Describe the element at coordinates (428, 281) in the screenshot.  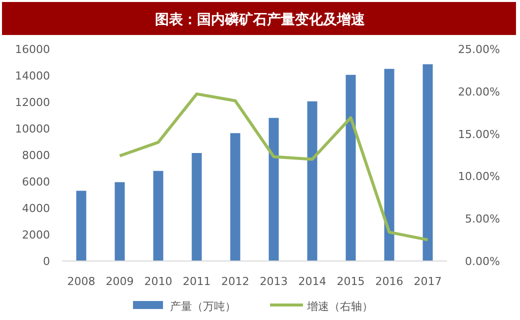
I see `x-tick-label: 2017` at that location.